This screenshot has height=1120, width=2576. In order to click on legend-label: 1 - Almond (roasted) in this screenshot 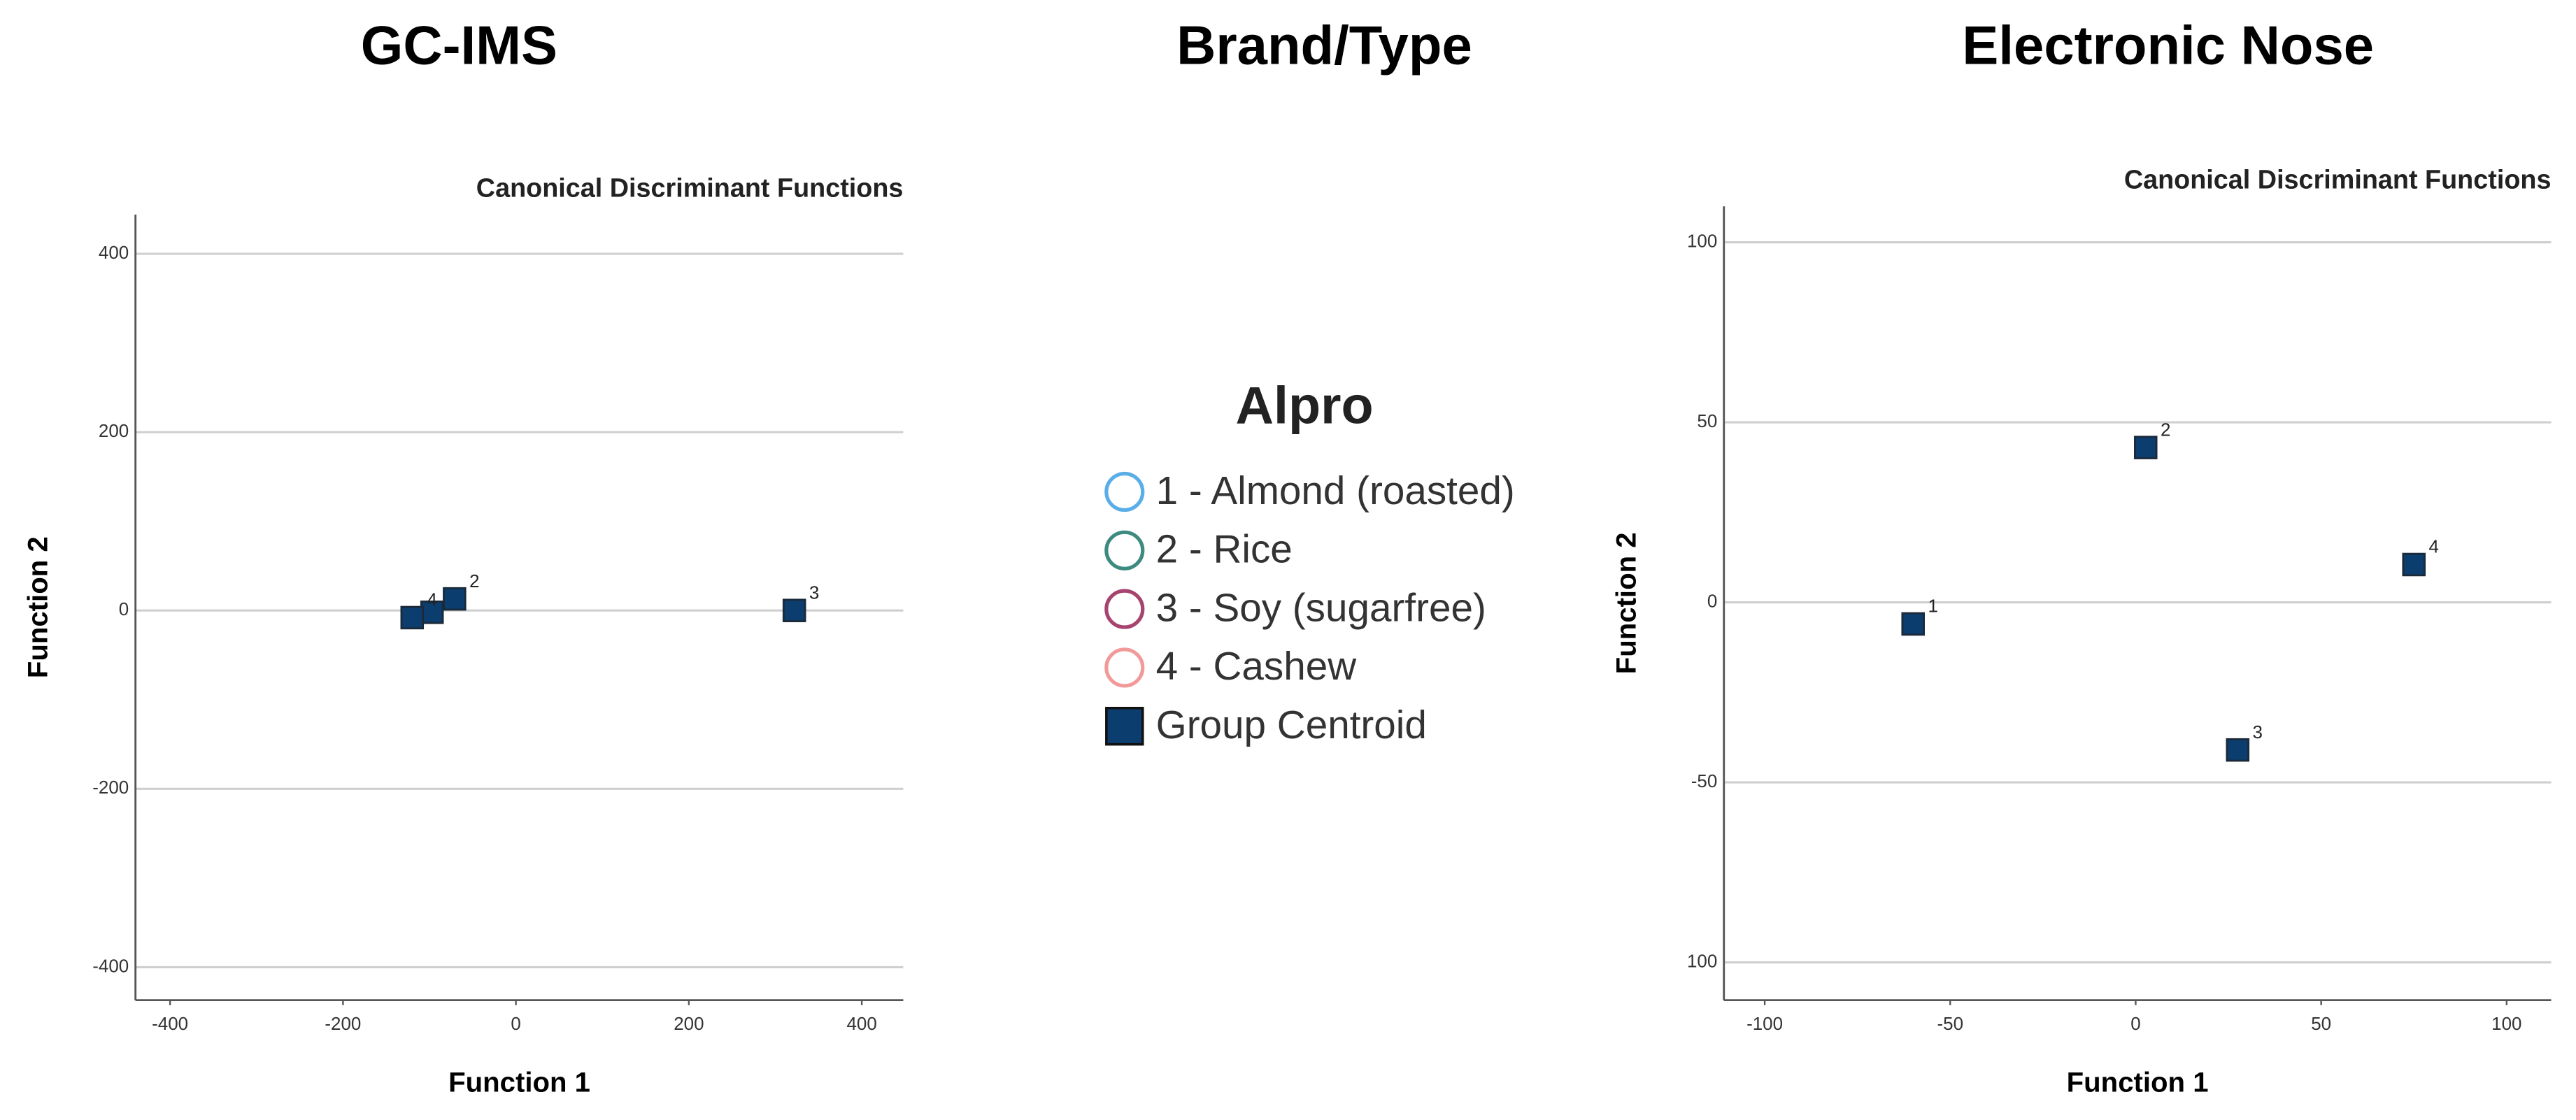, I will do `click(1335, 491)`.